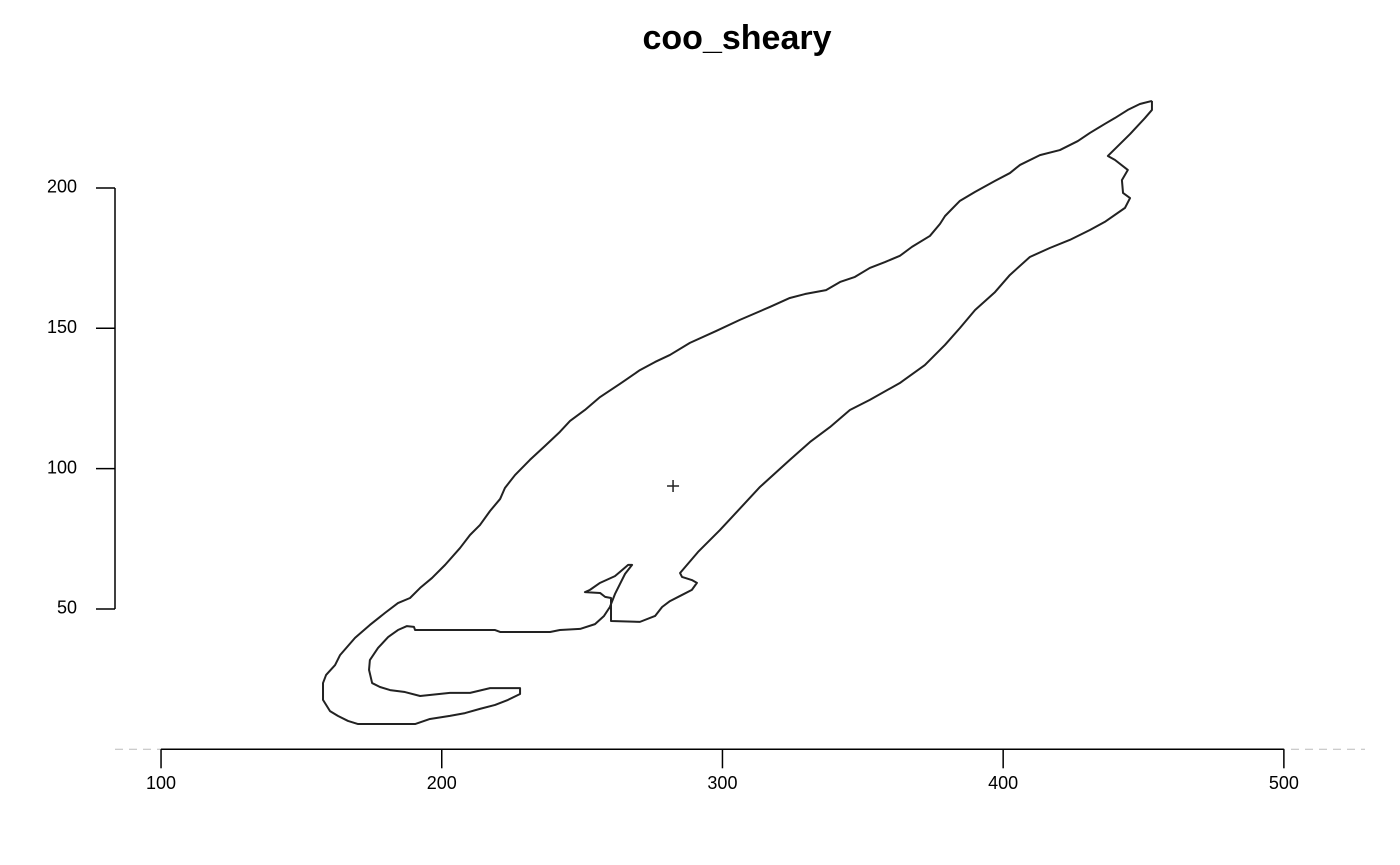 This screenshot has width=1400, height=865. Describe the element at coordinates (161, 783) in the screenshot. I see `x-tick-label: 100` at that location.